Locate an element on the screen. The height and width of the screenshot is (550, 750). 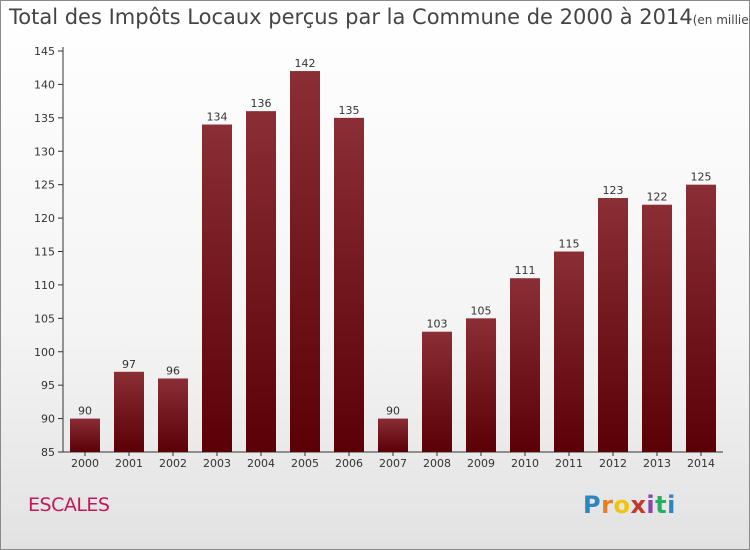
bar-value-label: 115 is located at coordinates (569, 244).